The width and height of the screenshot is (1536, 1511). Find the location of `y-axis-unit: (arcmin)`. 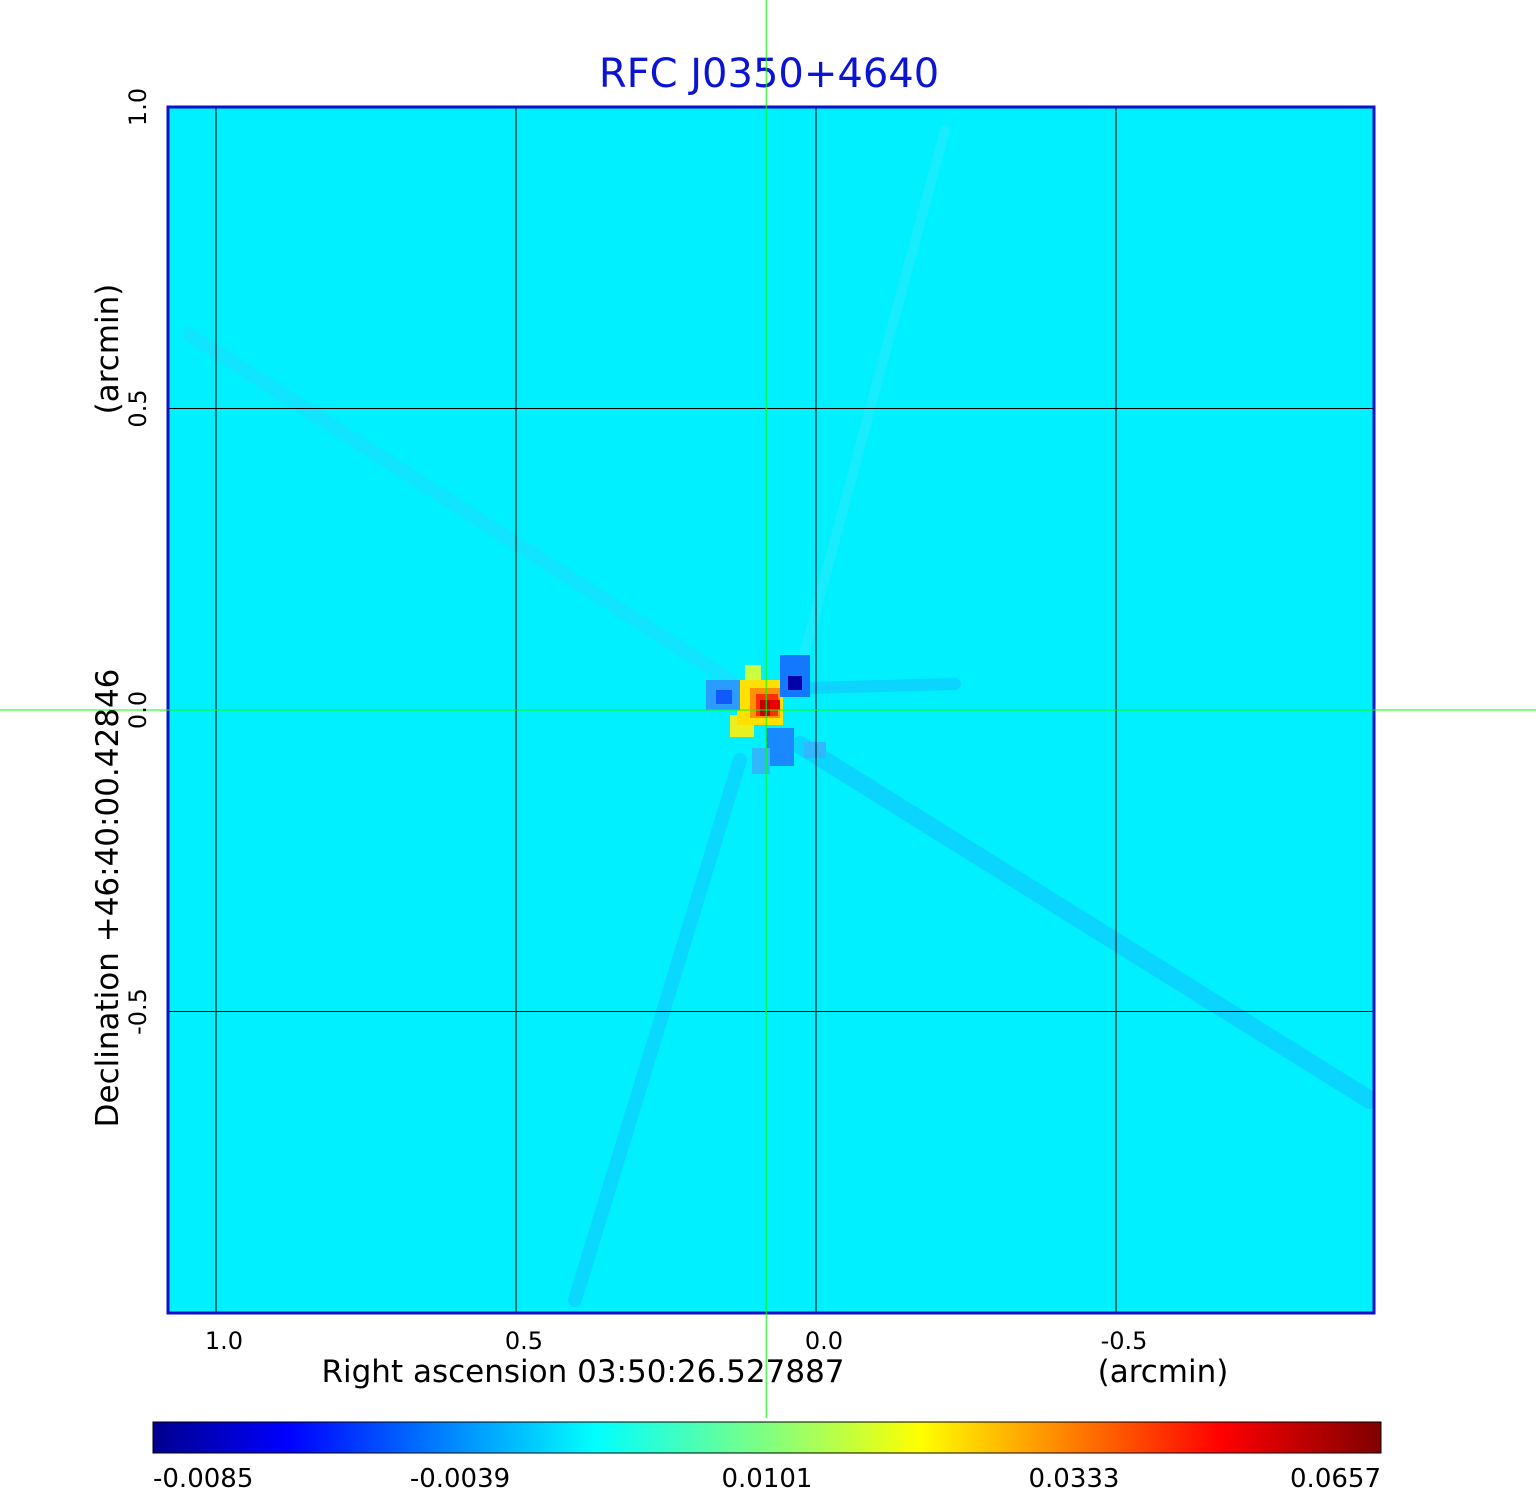

y-axis-unit: (arcmin) is located at coordinates (108, 349).